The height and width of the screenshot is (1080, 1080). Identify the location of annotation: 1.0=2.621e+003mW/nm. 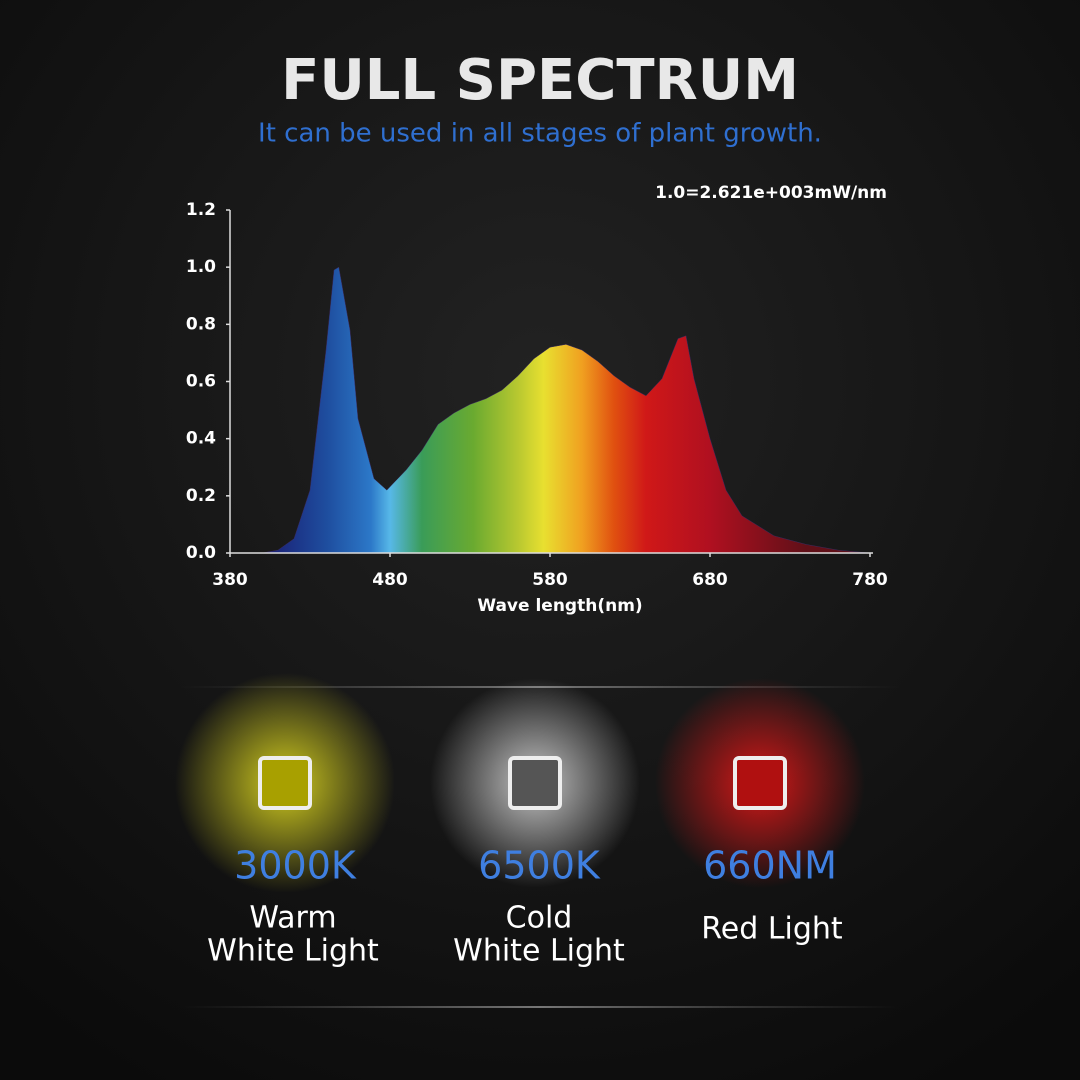
(771, 193).